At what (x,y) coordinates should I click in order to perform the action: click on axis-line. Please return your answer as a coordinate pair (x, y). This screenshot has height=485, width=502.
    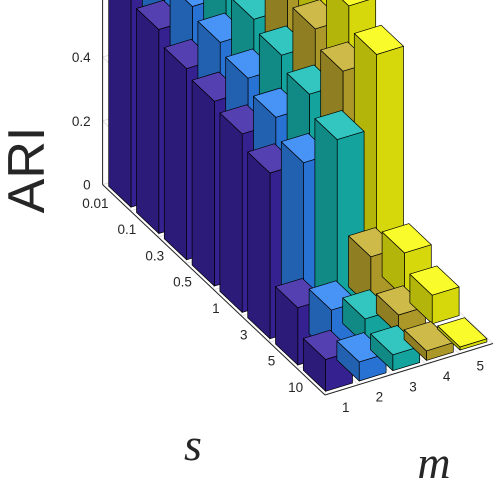
    Looking at the image, I should click on (409, 369).